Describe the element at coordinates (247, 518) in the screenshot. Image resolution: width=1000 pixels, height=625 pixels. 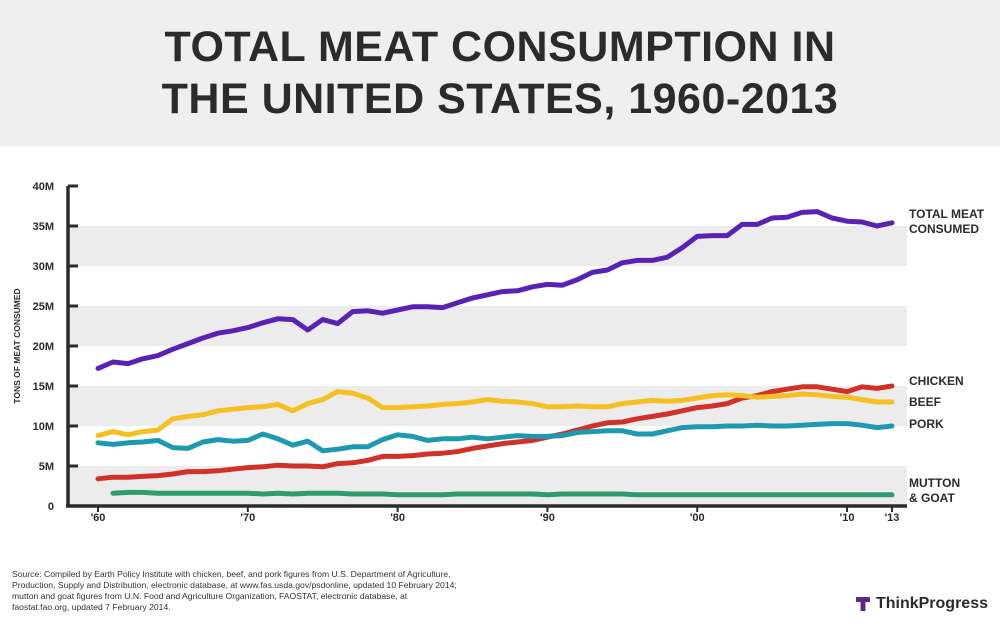
I see `x-tick-label: '70` at that location.